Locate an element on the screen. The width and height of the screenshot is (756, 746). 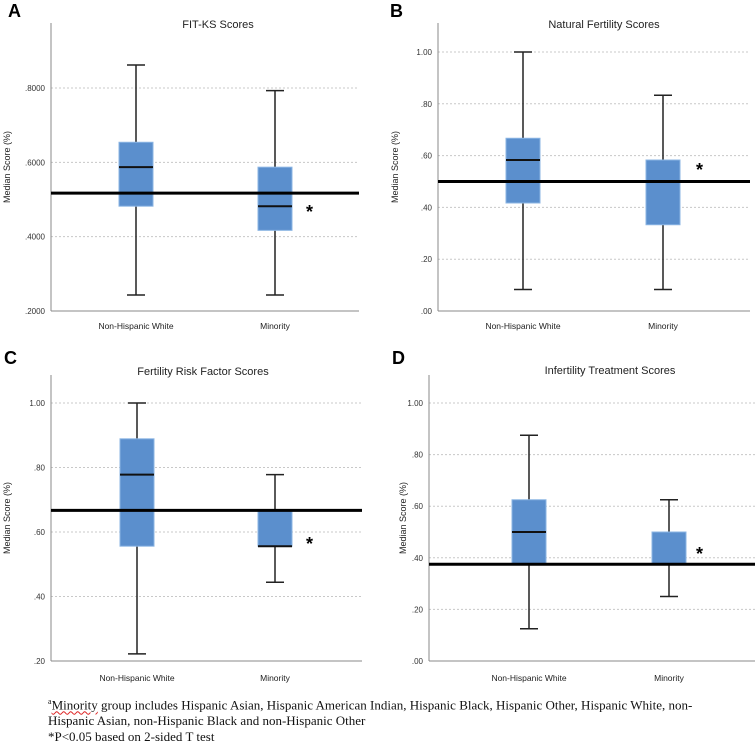
footnote-superscript: a is located at coordinates (50, 701).